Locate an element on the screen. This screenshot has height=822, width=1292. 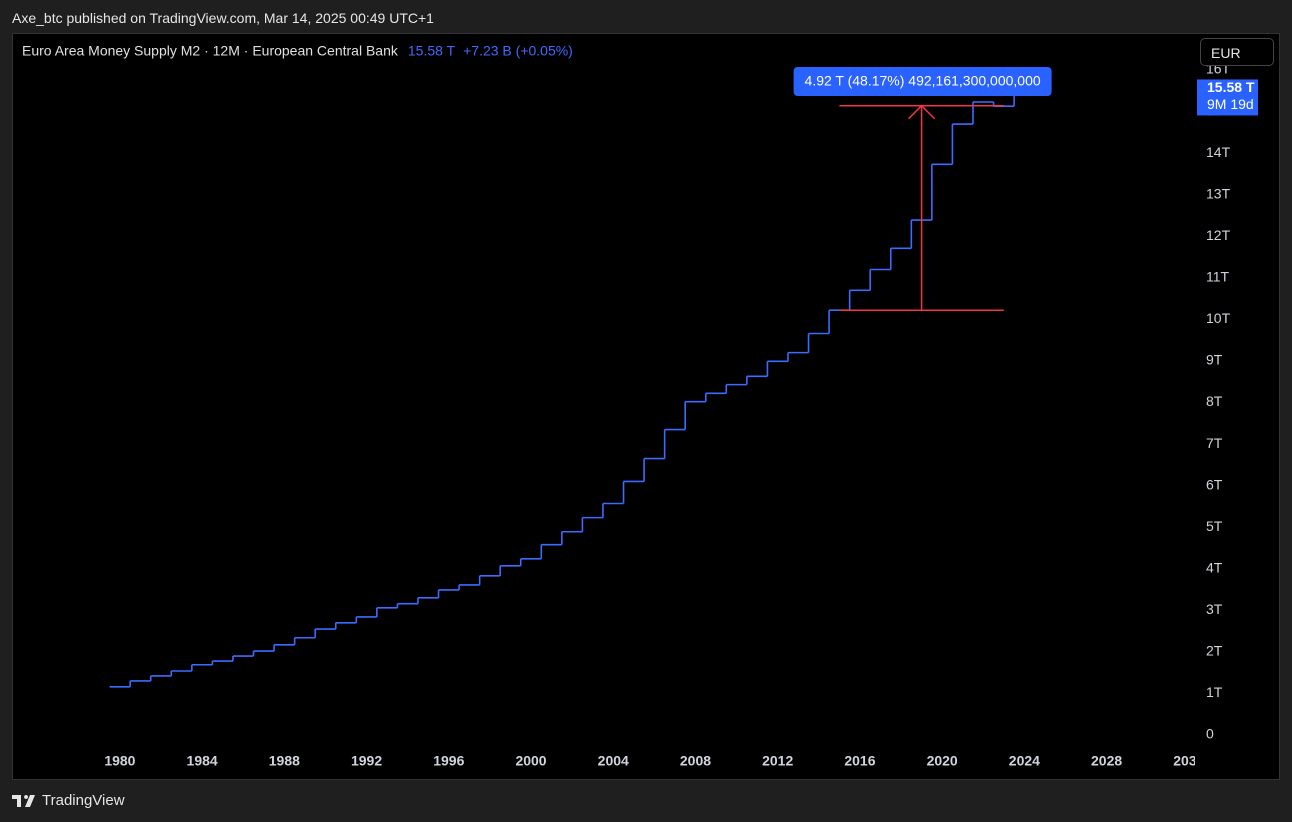
x-tick-label: 1984 is located at coordinates (202, 761).